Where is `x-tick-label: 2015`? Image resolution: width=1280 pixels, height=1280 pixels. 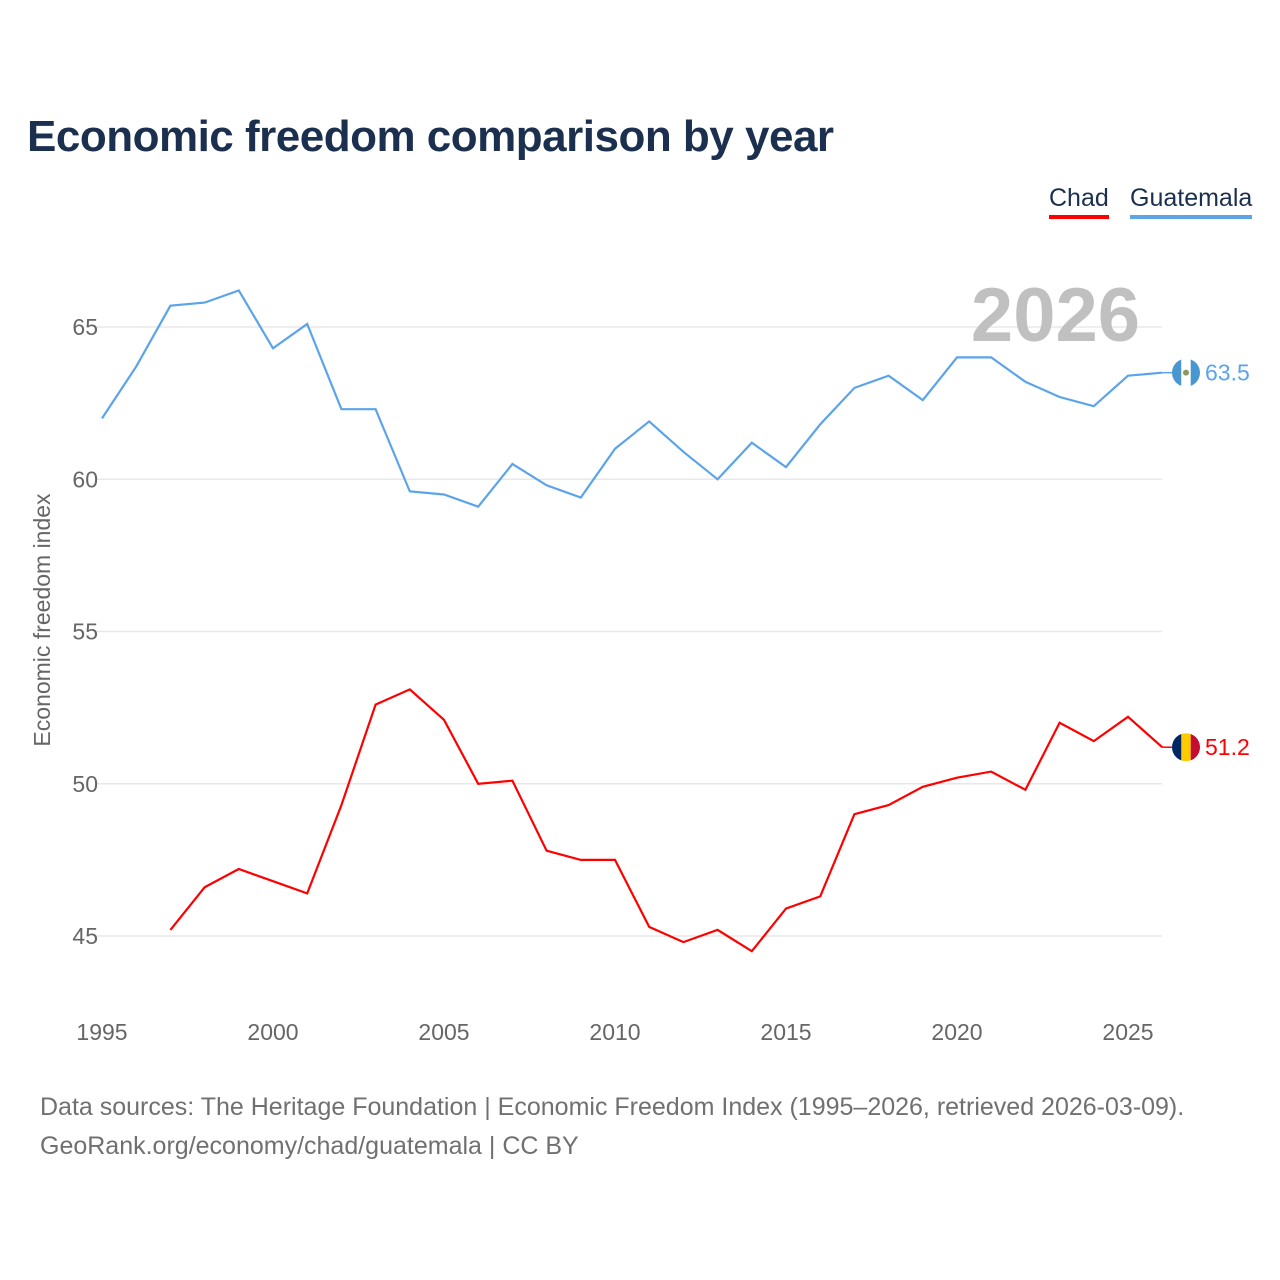
x-tick-label: 2015 is located at coordinates (785, 1032).